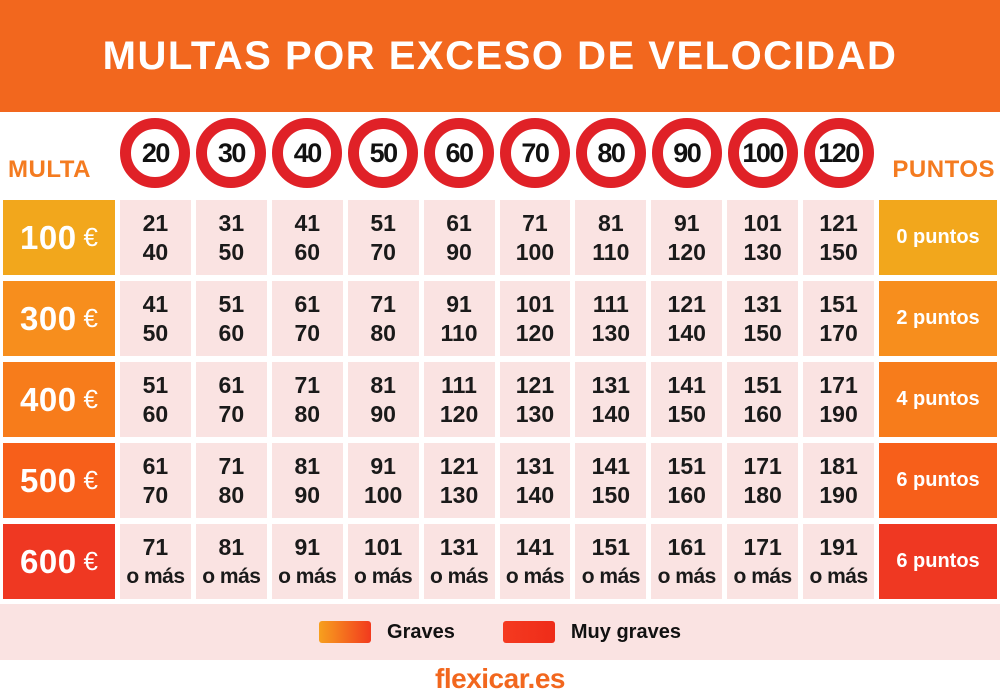 The width and height of the screenshot is (1000, 697). I want to click on multa-column-header: MULTA, so click(49, 169).